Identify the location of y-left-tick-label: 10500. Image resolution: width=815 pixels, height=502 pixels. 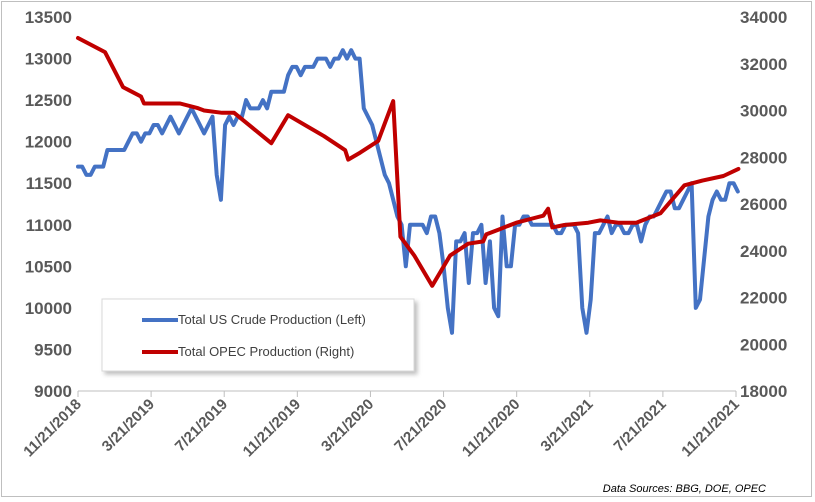
(48, 266).